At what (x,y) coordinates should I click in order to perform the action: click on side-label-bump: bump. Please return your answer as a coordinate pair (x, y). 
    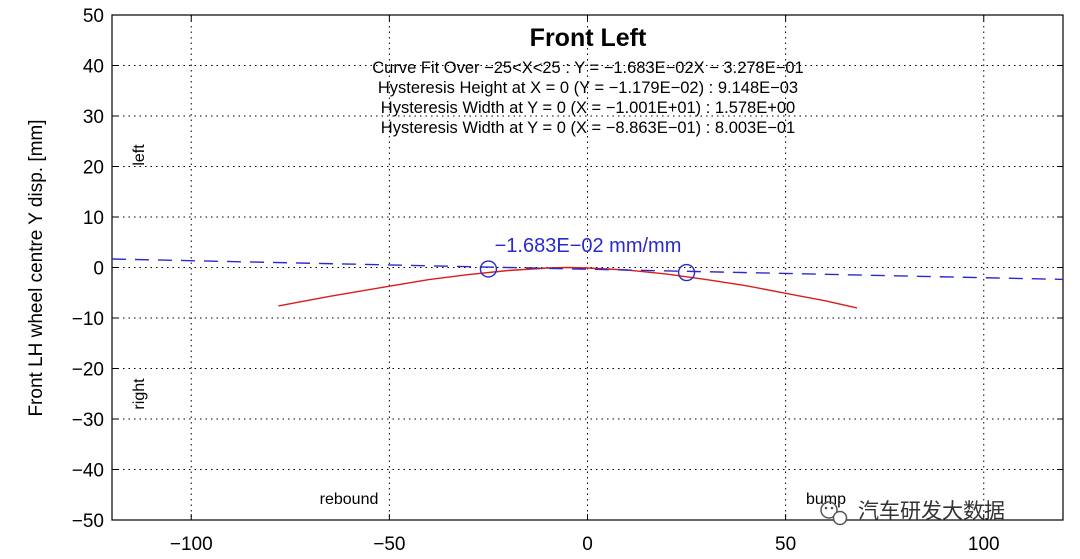
    Looking at the image, I should click on (826, 499).